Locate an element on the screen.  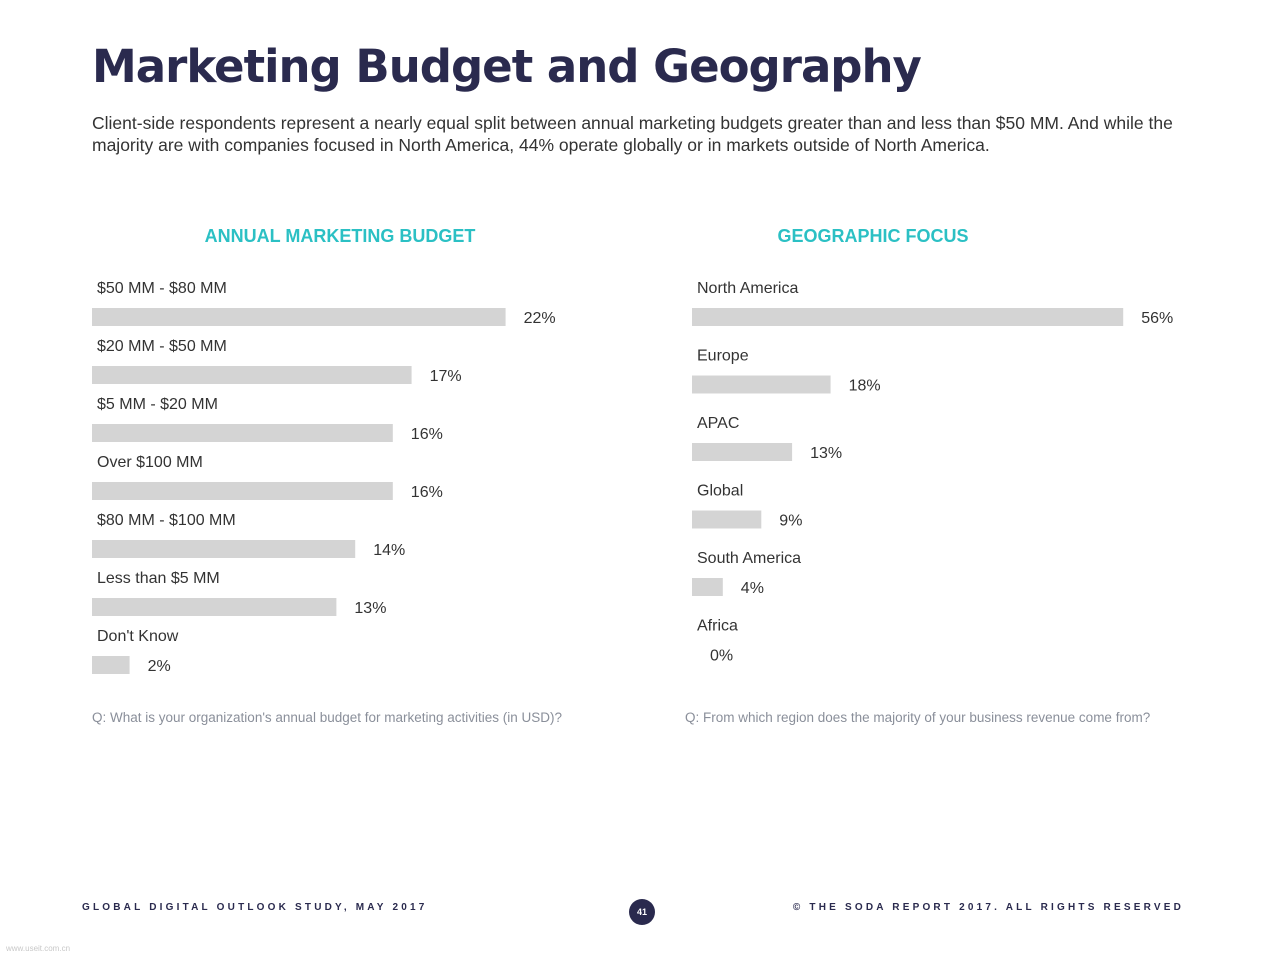
geo-category-label: Europe is located at coordinates (723, 356).